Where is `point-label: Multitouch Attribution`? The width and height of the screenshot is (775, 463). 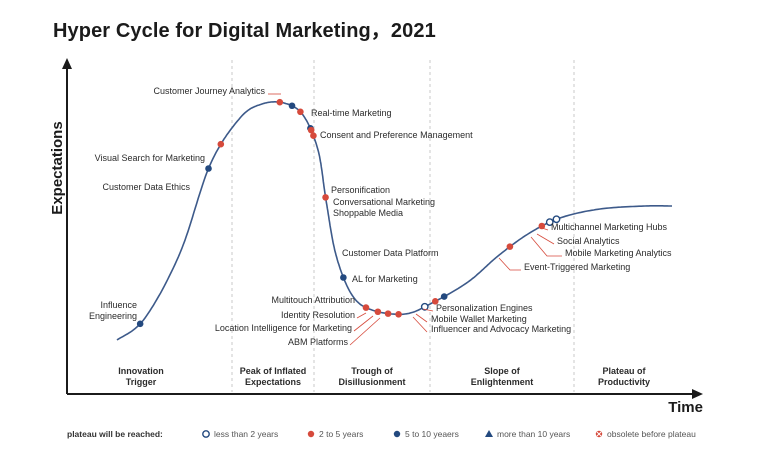
point-label: Multitouch Attribution is located at coordinates (313, 300).